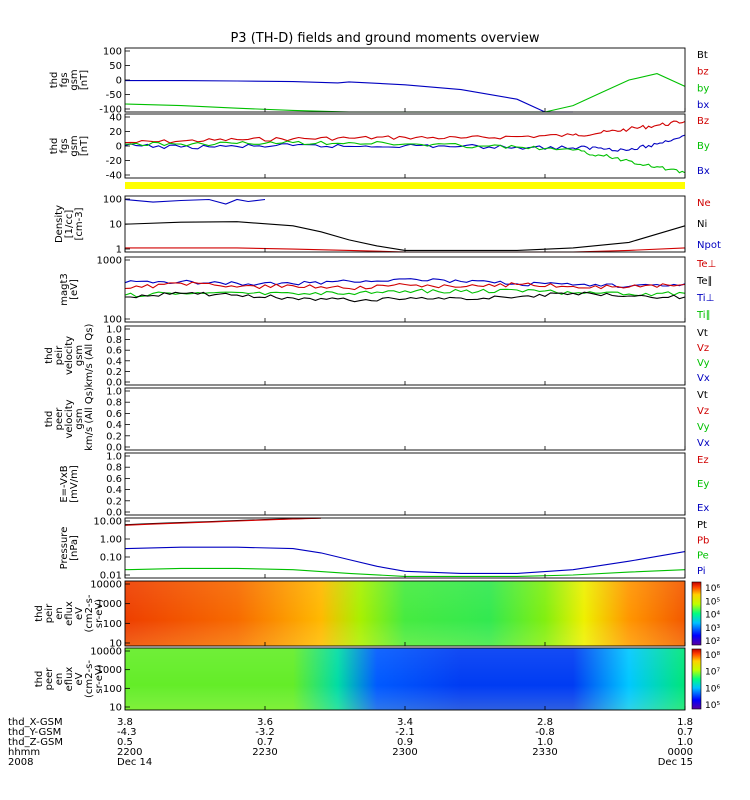  What do you see at coordinates (74, 484) in the screenshot?
I see `y-axis-label: [mV/m]` at bounding box center [74, 484].